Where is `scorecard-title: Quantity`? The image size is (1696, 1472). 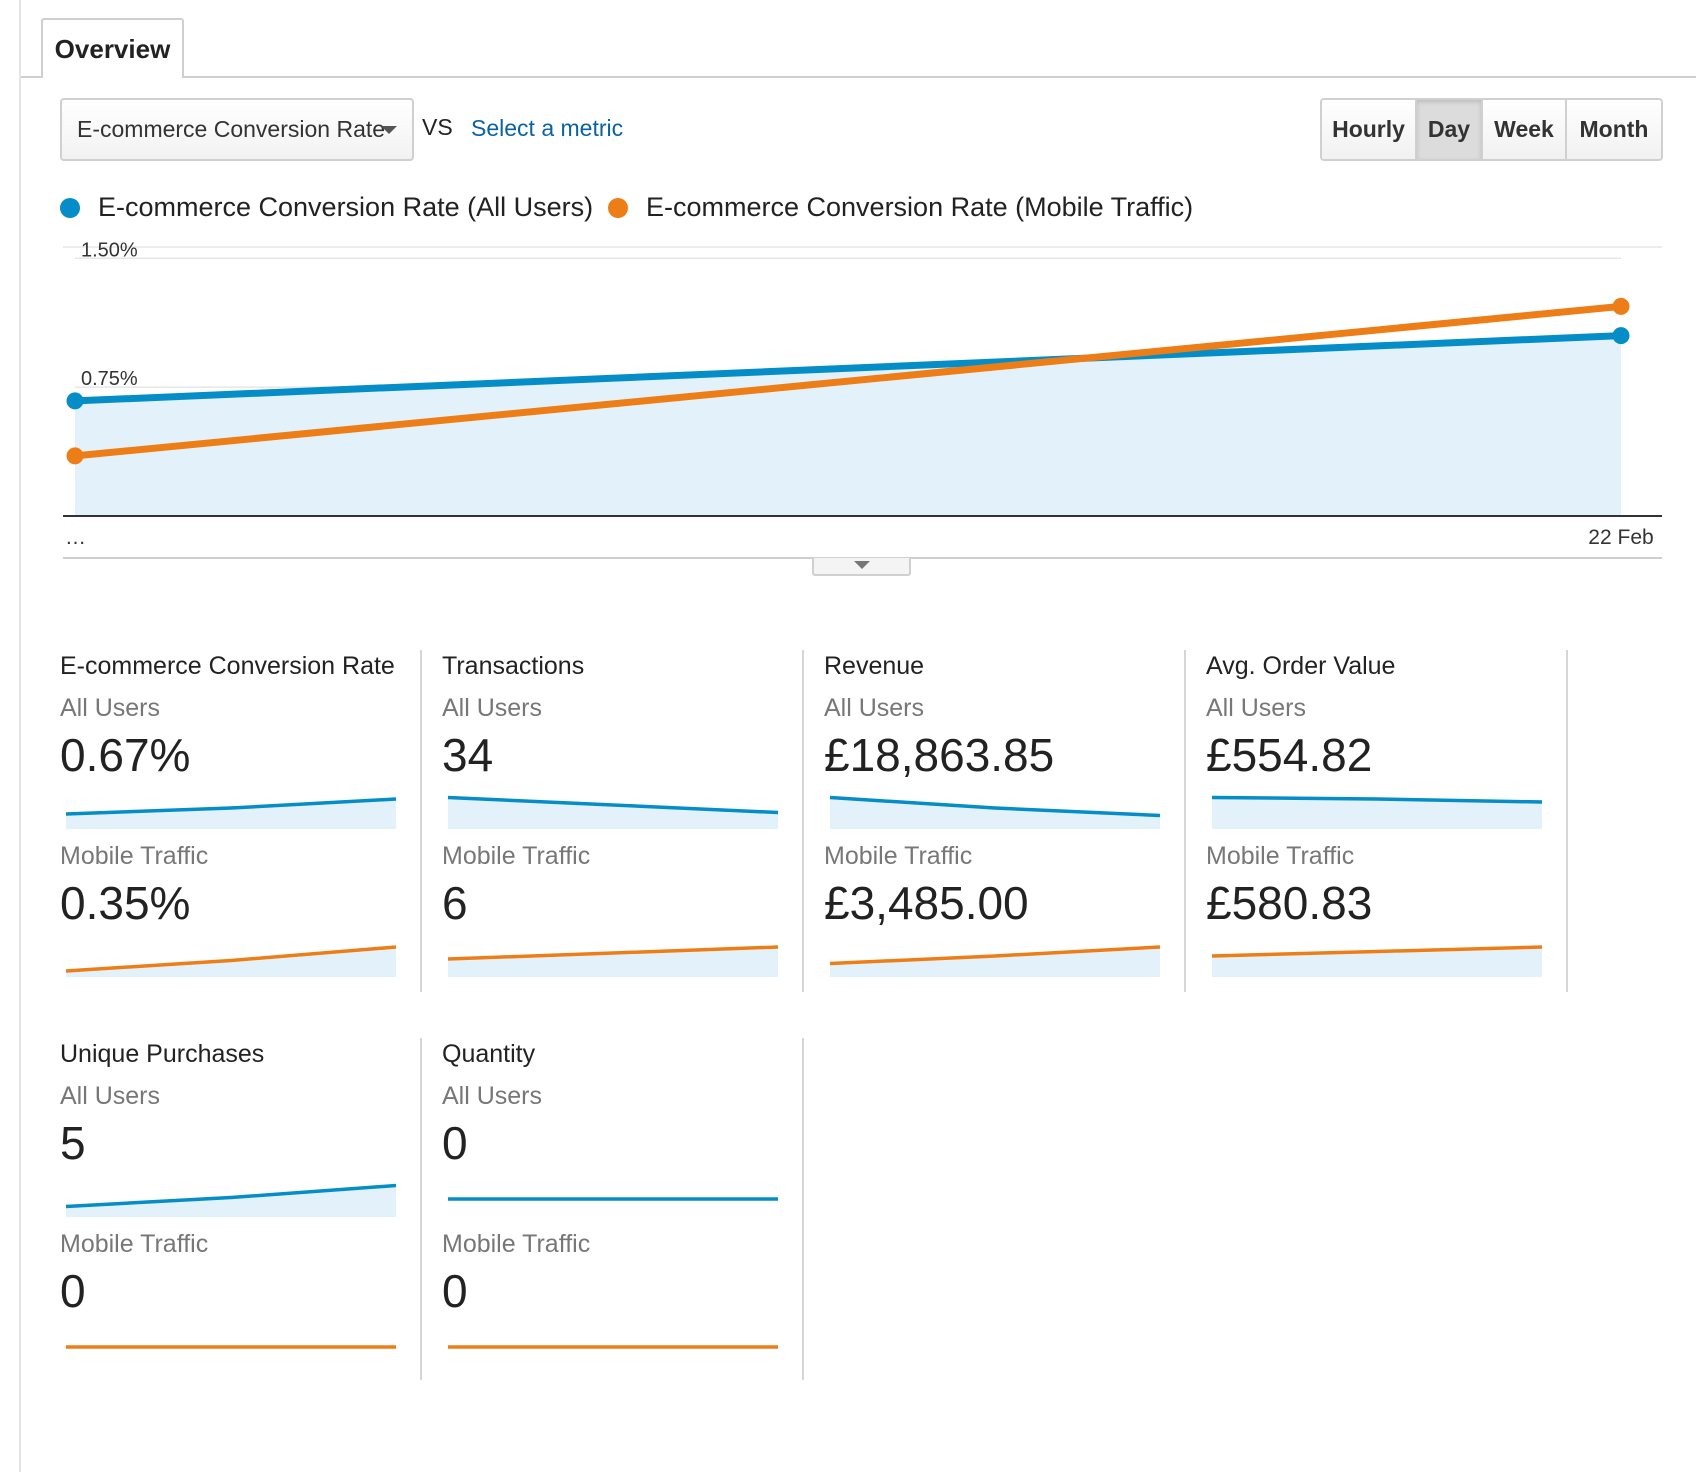
scorecard-title: Quantity is located at coordinates (489, 1054).